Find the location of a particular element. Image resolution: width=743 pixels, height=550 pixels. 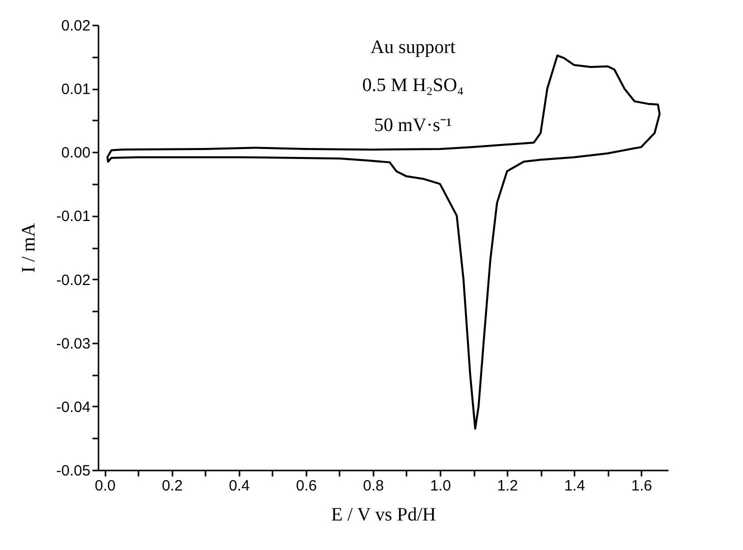

y-tick-label: 0.00 is located at coordinates (75, 153).